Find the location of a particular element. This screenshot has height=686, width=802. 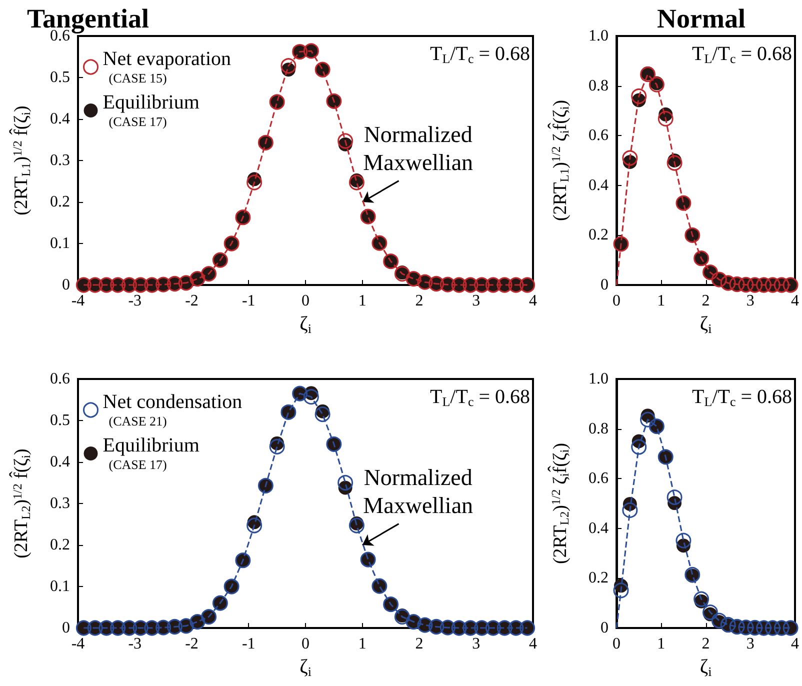

text: (2RTL1)1/2 ζif̂(ζi) is located at coordinates (560, 161).